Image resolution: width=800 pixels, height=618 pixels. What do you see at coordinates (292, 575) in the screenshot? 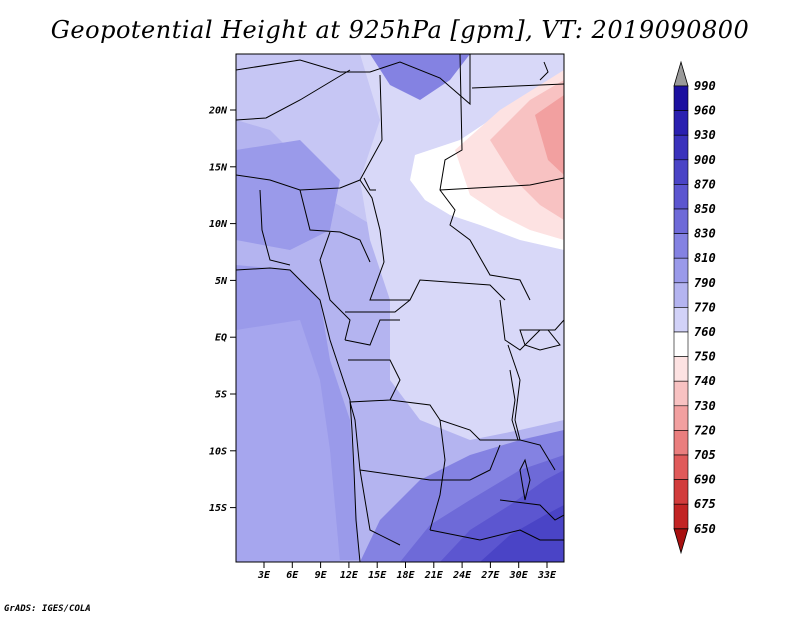
I see `lon-tick-label: 6E` at bounding box center [292, 575].